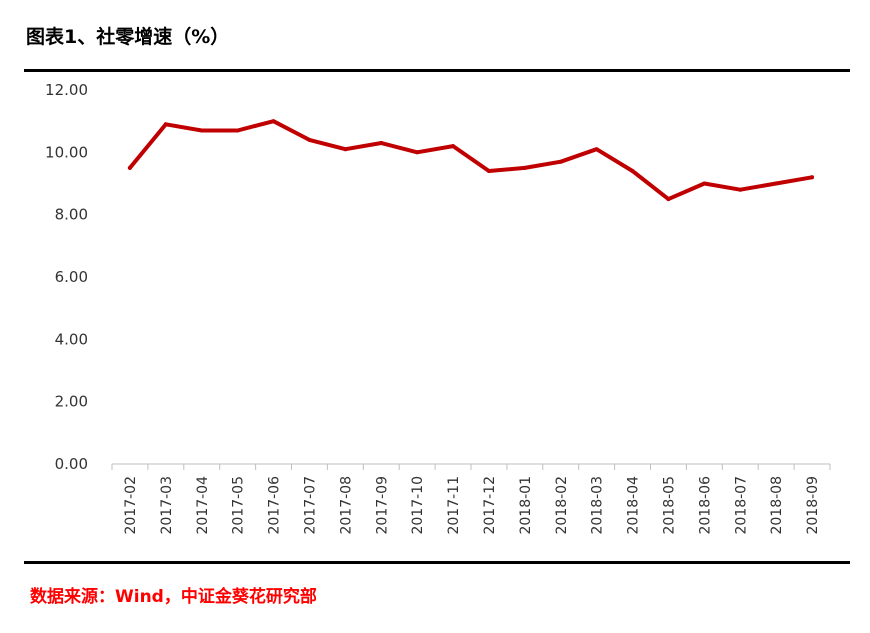  Describe the element at coordinates (167, 505) in the screenshot. I see `x-tick-label: 2017-03` at that location.